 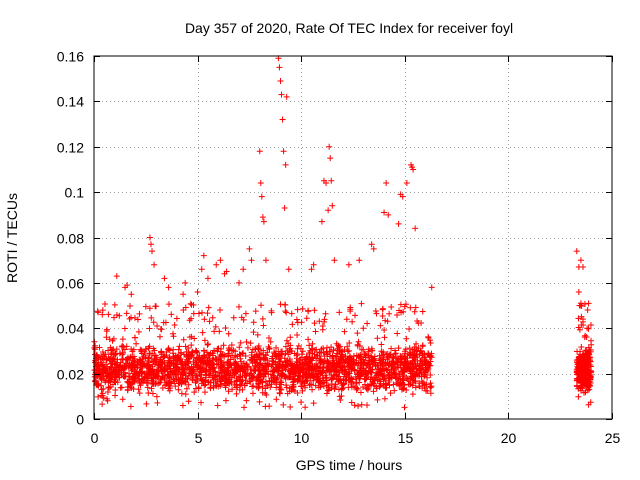 What do you see at coordinates (95, 438) in the screenshot?
I see `x-tick-label: 0` at bounding box center [95, 438].